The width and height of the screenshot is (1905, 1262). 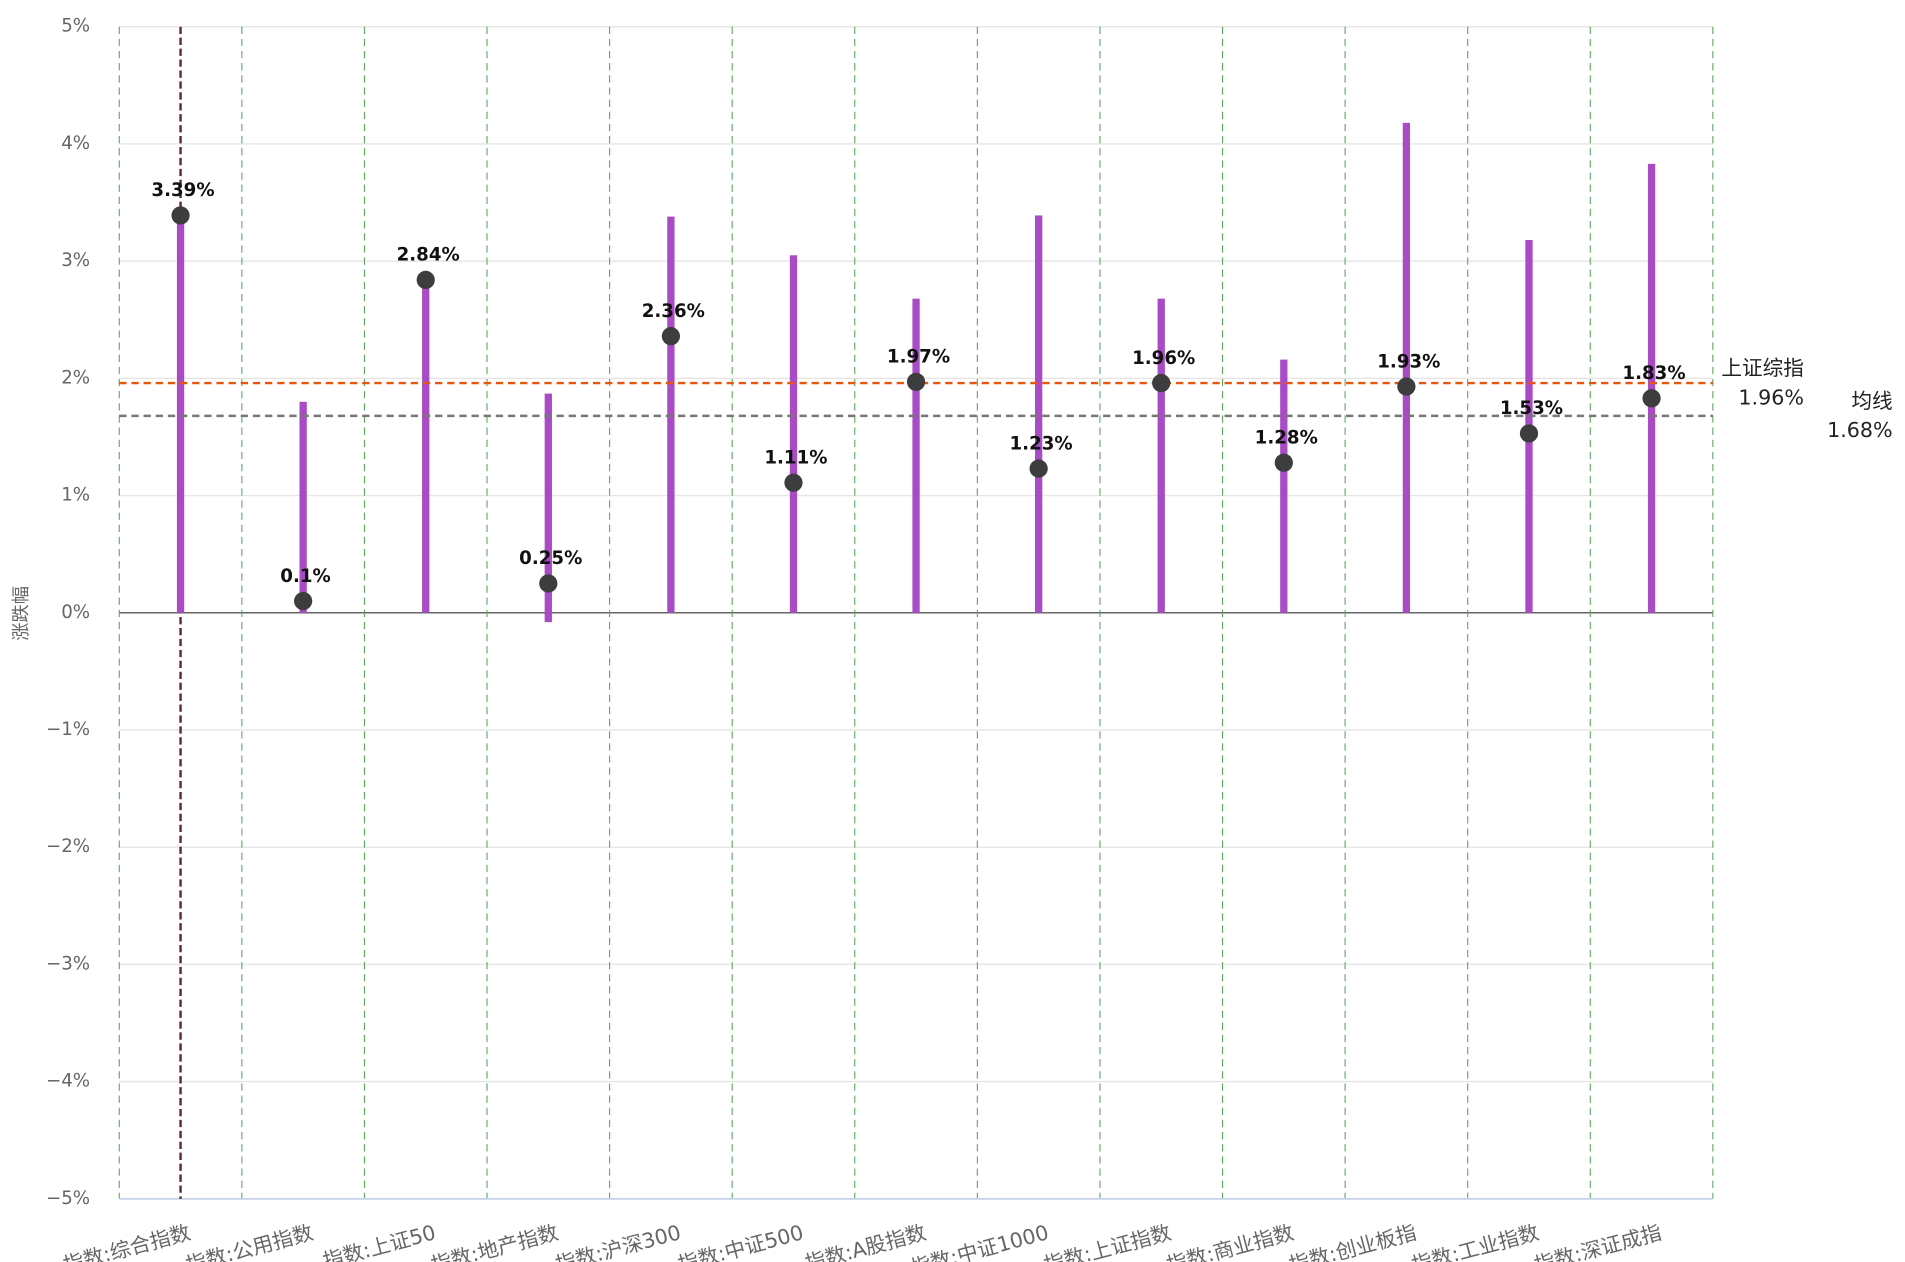 I want to click on x-tick-label: 指数:商业指数, so click(x=1230, y=1241).